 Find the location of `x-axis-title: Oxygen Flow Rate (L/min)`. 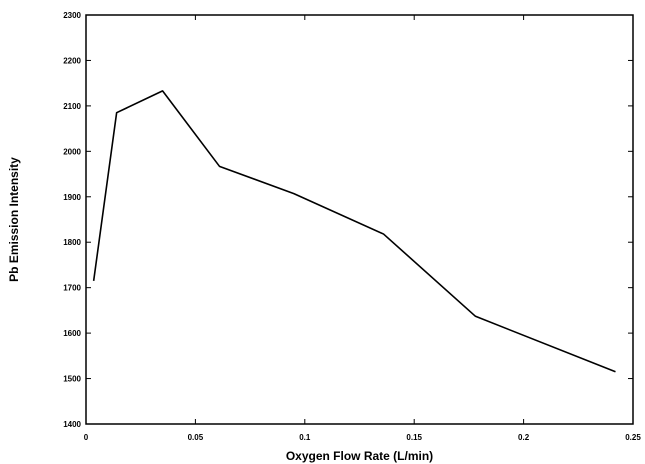

x-axis-title: Oxygen Flow Rate (L/min) is located at coordinates (359, 456).